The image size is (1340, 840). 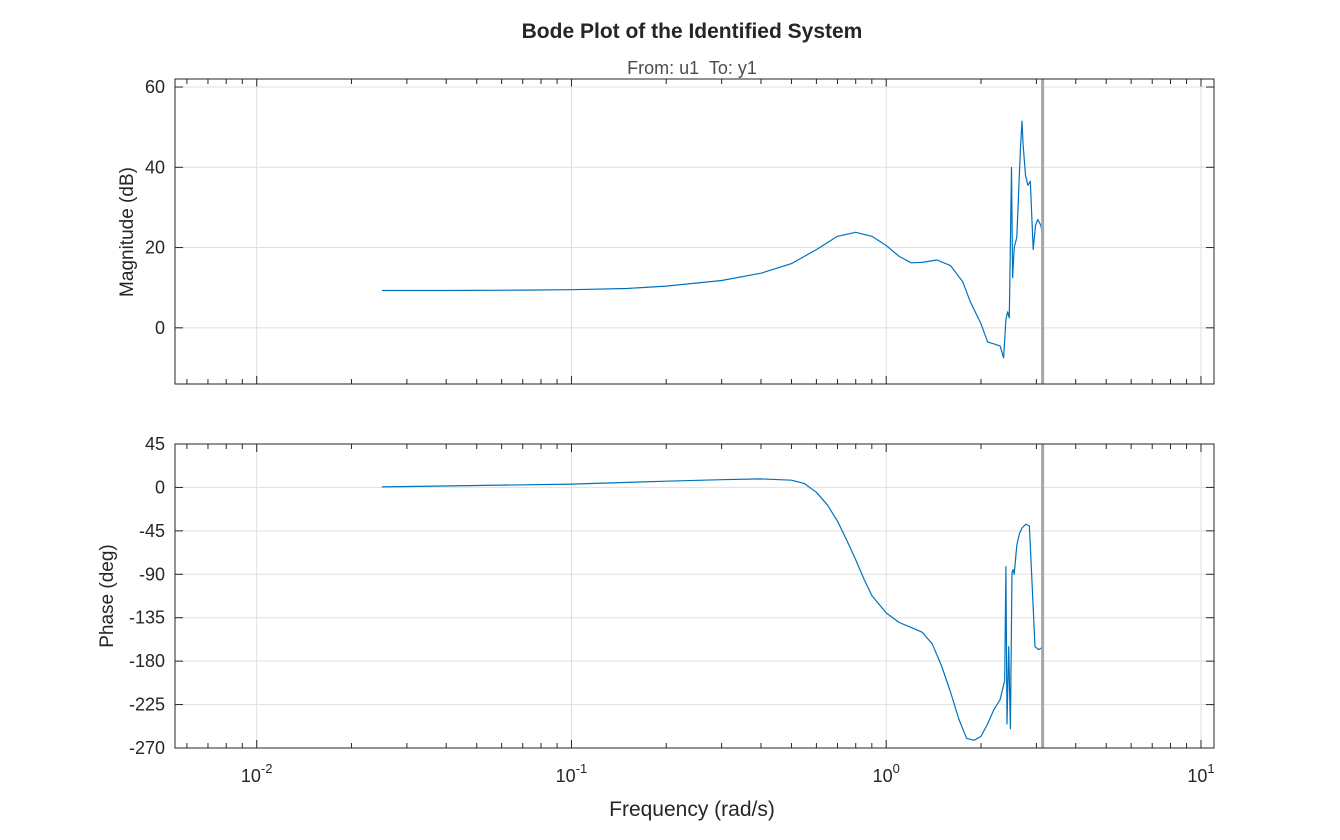 What do you see at coordinates (692, 809) in the screenshot?
I see `x-axis-label: Frequency (rad/s)` at bounding box center [692, 809].